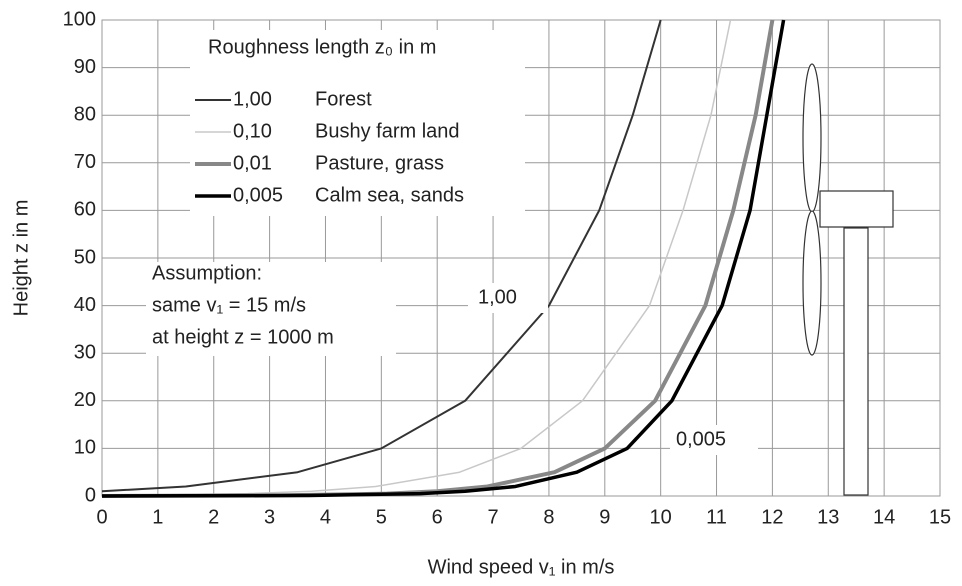  What do you see at coordinates (856, 209) in the screenshot?
I see `nacelle` at bounding box center [856, 209].